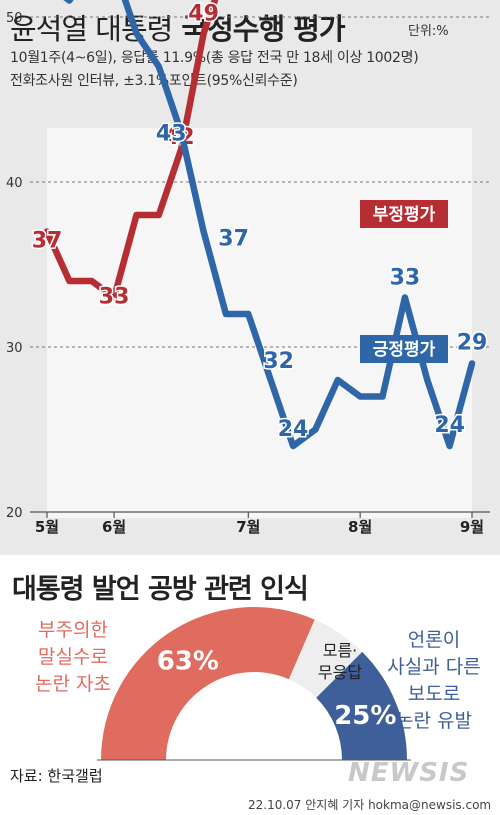 The image size is (500, 815). Describe the element at coordinates (47, 527) in the screenshot. I see `x-tick-label: 5월` at that location.